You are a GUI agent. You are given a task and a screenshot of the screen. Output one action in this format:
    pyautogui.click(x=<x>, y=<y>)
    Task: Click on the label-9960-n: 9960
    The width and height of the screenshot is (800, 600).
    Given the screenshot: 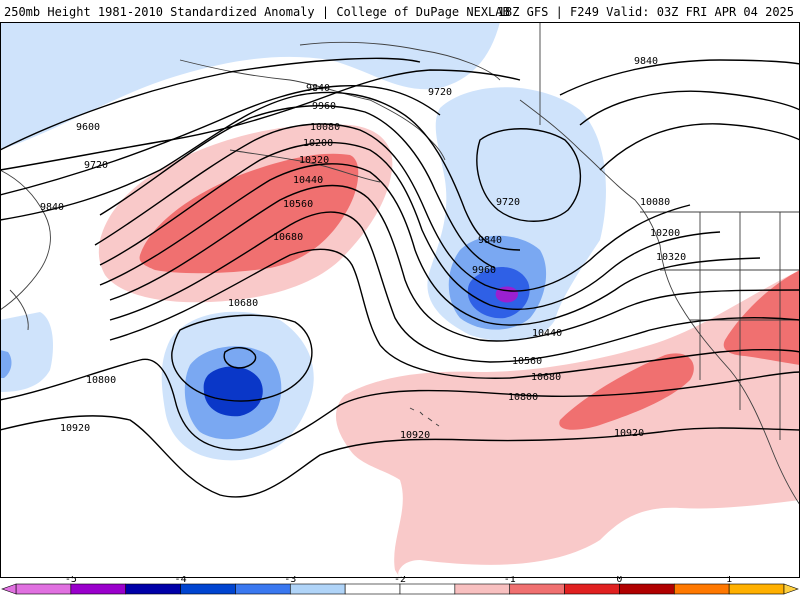 What is the action you would take?
    pyautogui.click(x=324, y=106)
    